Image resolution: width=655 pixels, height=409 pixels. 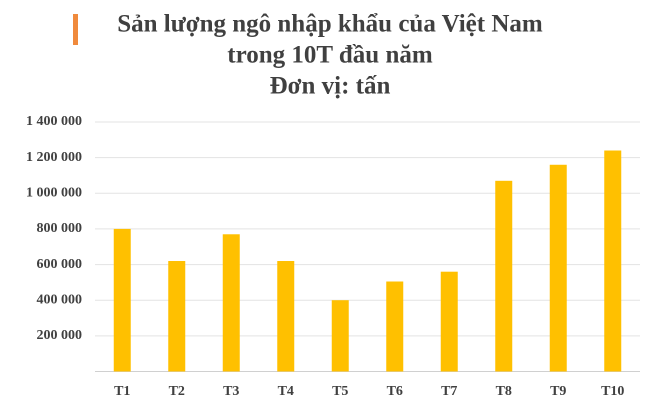 I want to click on chart-title: Sản lượng ngô nhập khẩu của Việt Nam, so click(x=330, y=24).